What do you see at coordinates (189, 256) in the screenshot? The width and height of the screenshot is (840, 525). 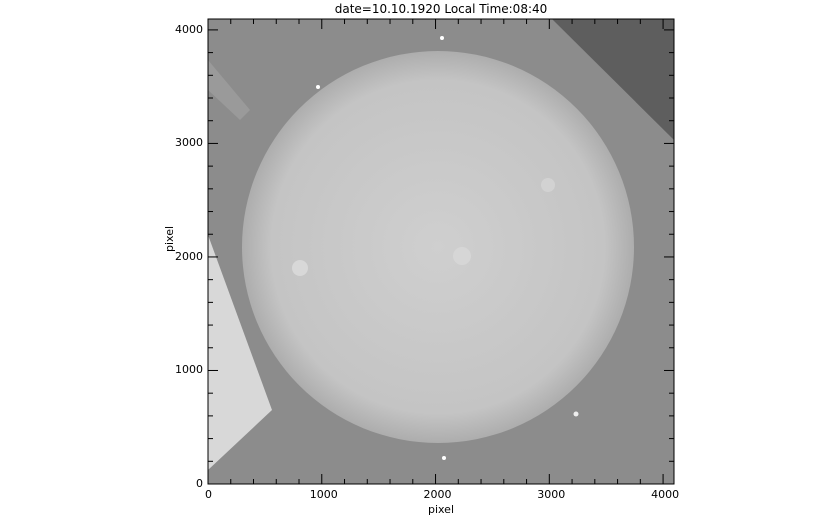 I see `y-tick-label: 2000` at bounding box center [189, 256].